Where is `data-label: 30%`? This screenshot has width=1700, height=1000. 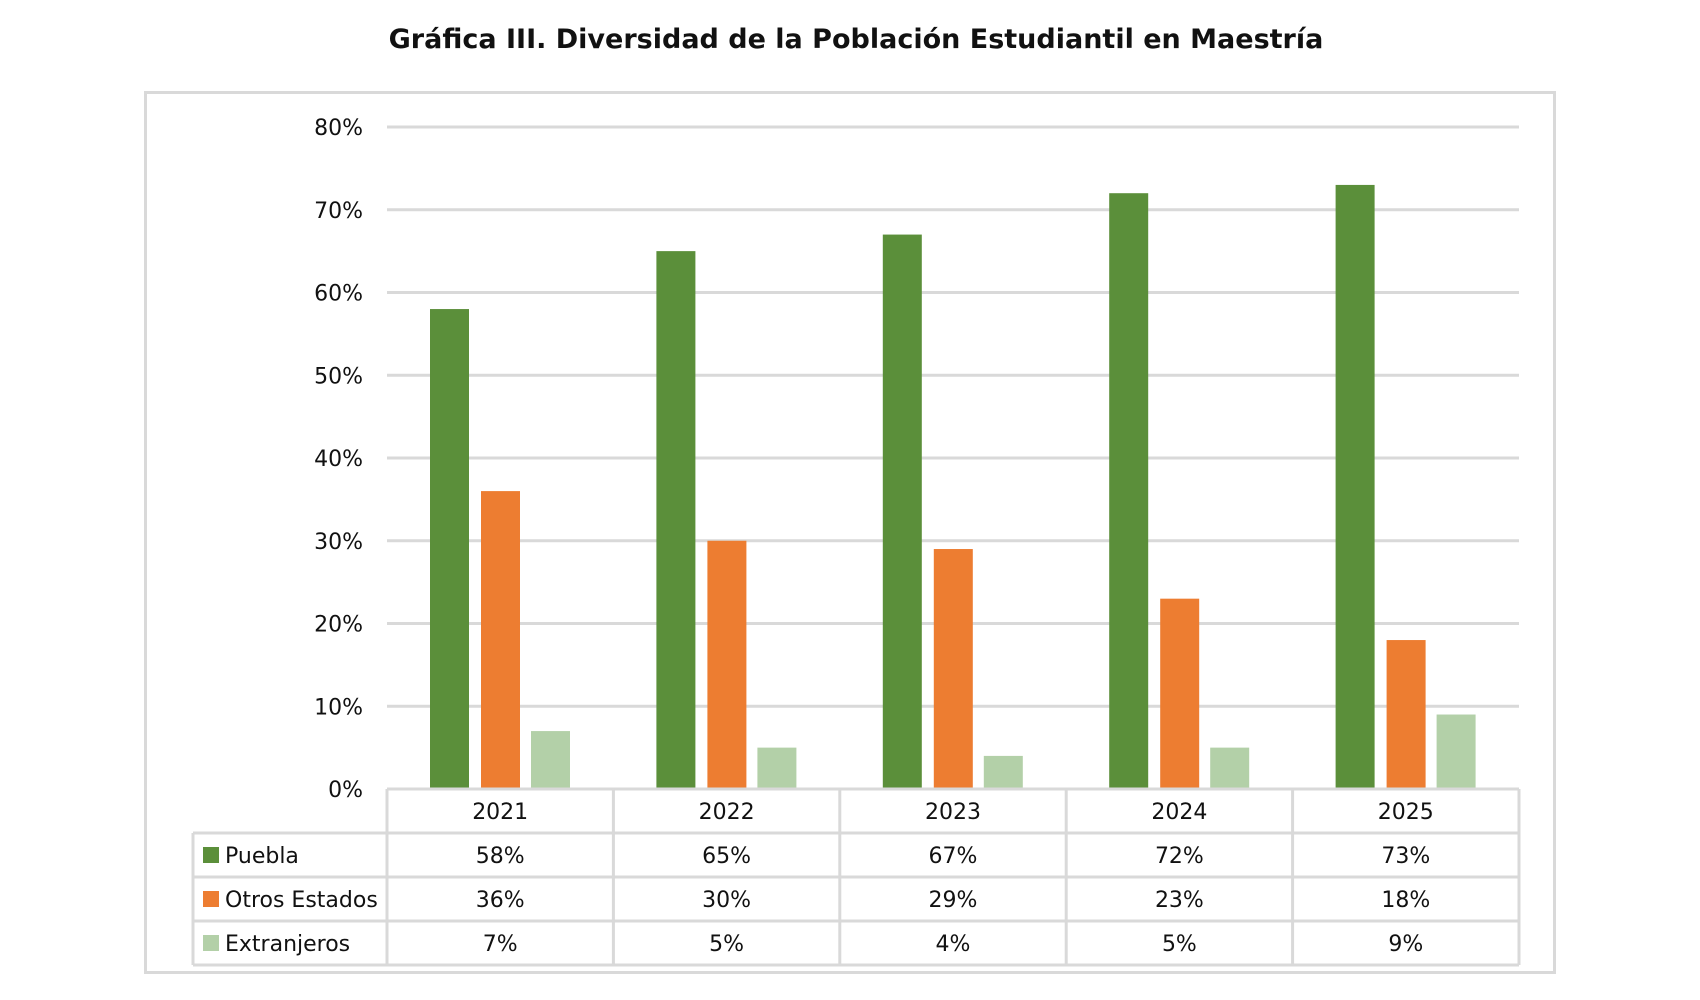 data-label: 30% is located at coordinates (726, 900).